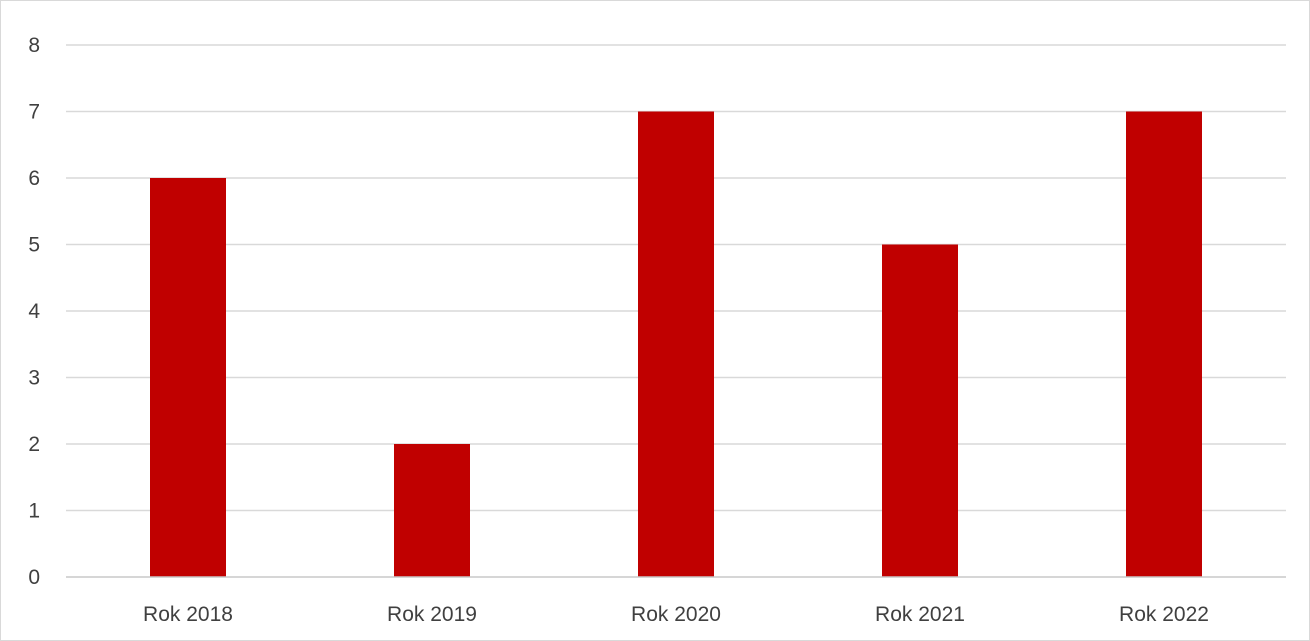 The image size is (1310, 641). I want to click on x-tick-label: Rok 2021, so click(920, 614).